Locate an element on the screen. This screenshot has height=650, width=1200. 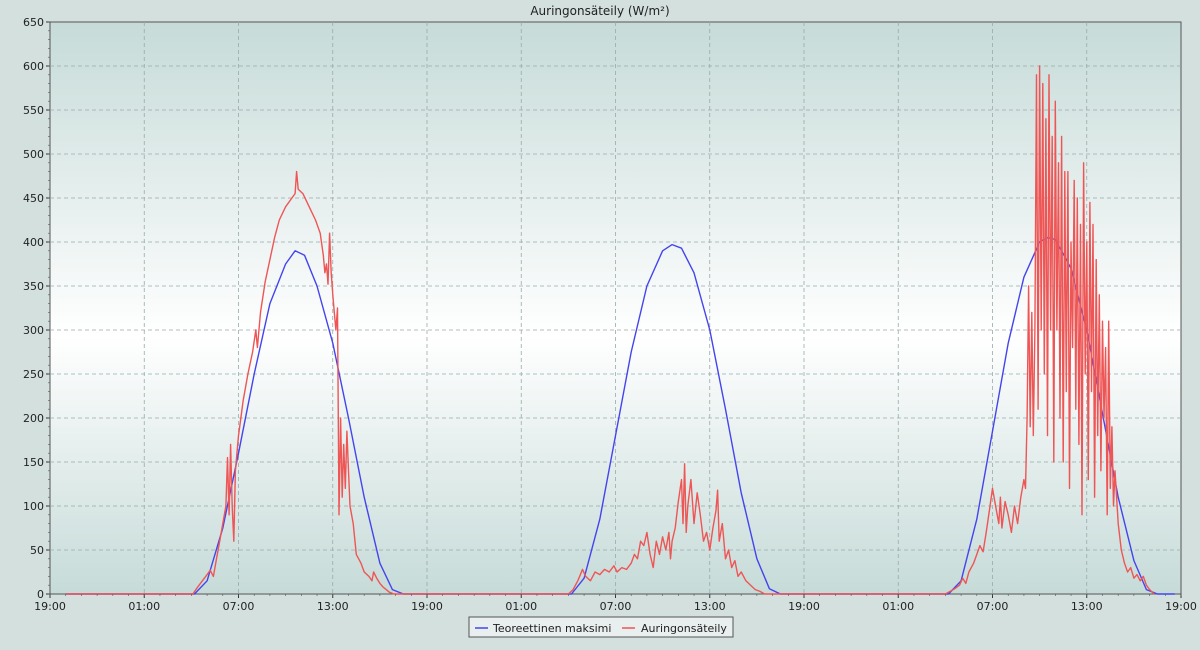
y-tick-label: 550 is located at coordinates (33, 110).